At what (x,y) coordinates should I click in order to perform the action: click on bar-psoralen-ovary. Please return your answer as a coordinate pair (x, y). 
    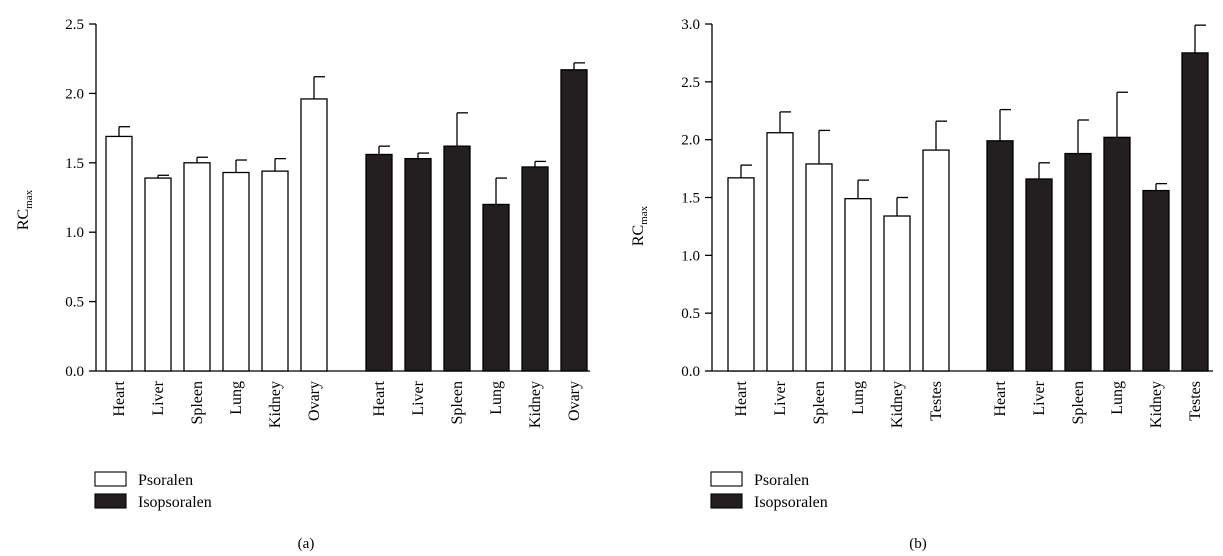
    Looking at the image, I should click on (314, 235).